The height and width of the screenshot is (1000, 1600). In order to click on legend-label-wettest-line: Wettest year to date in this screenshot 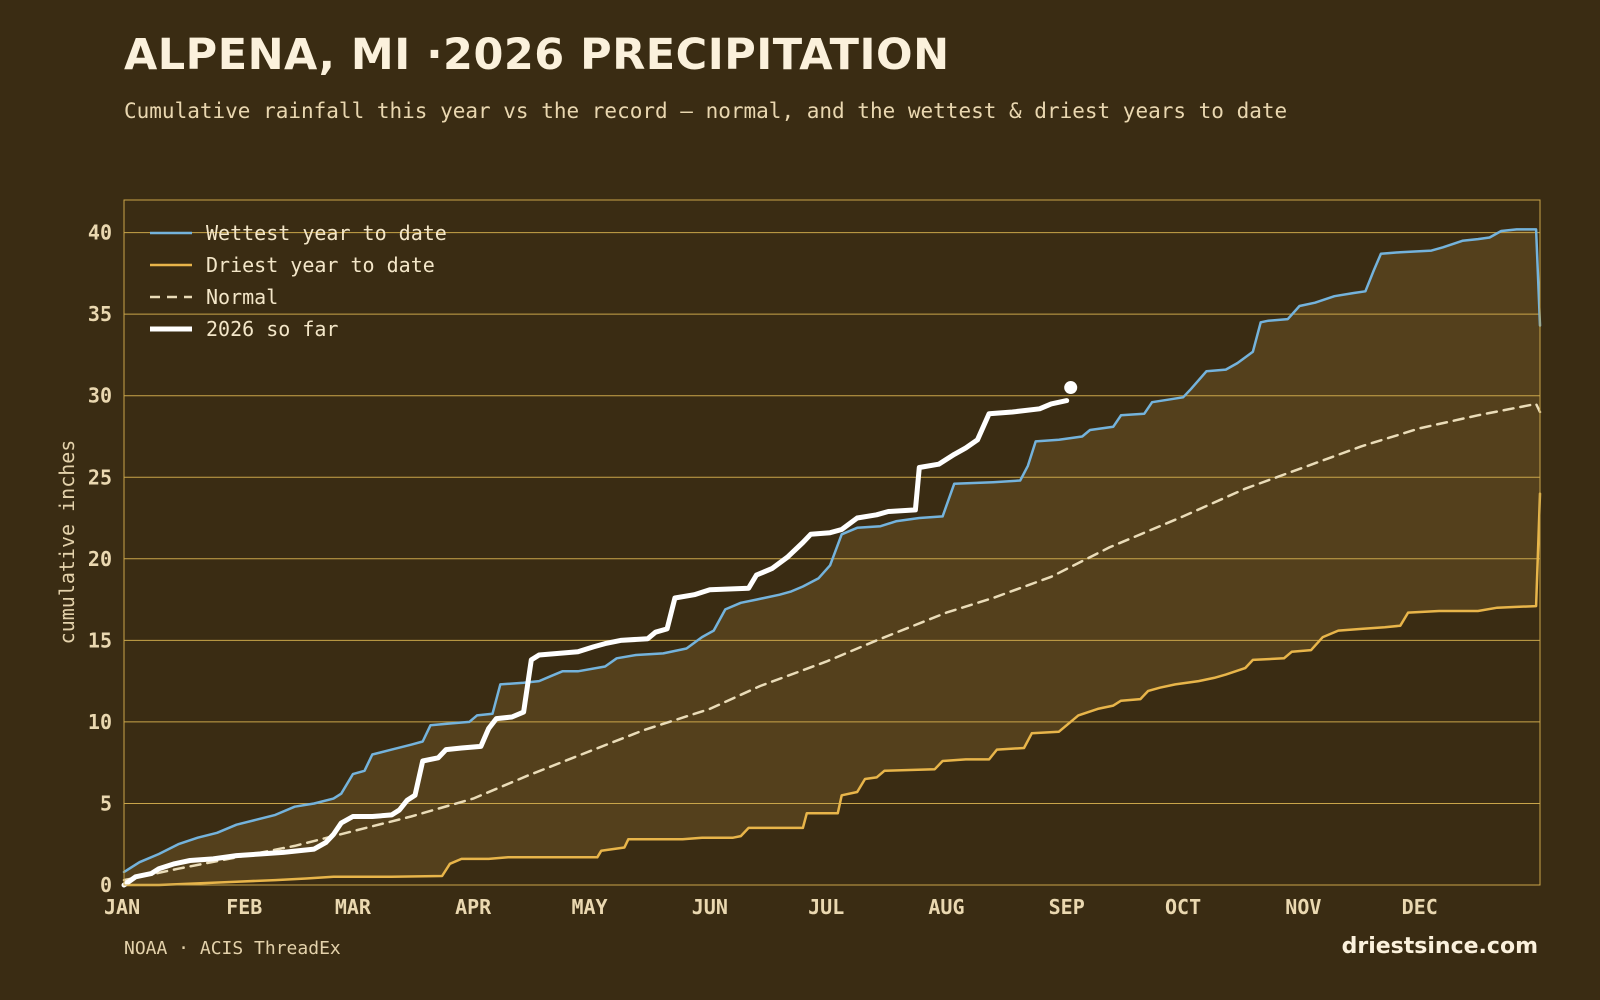, I will do `click(326, 233)`.